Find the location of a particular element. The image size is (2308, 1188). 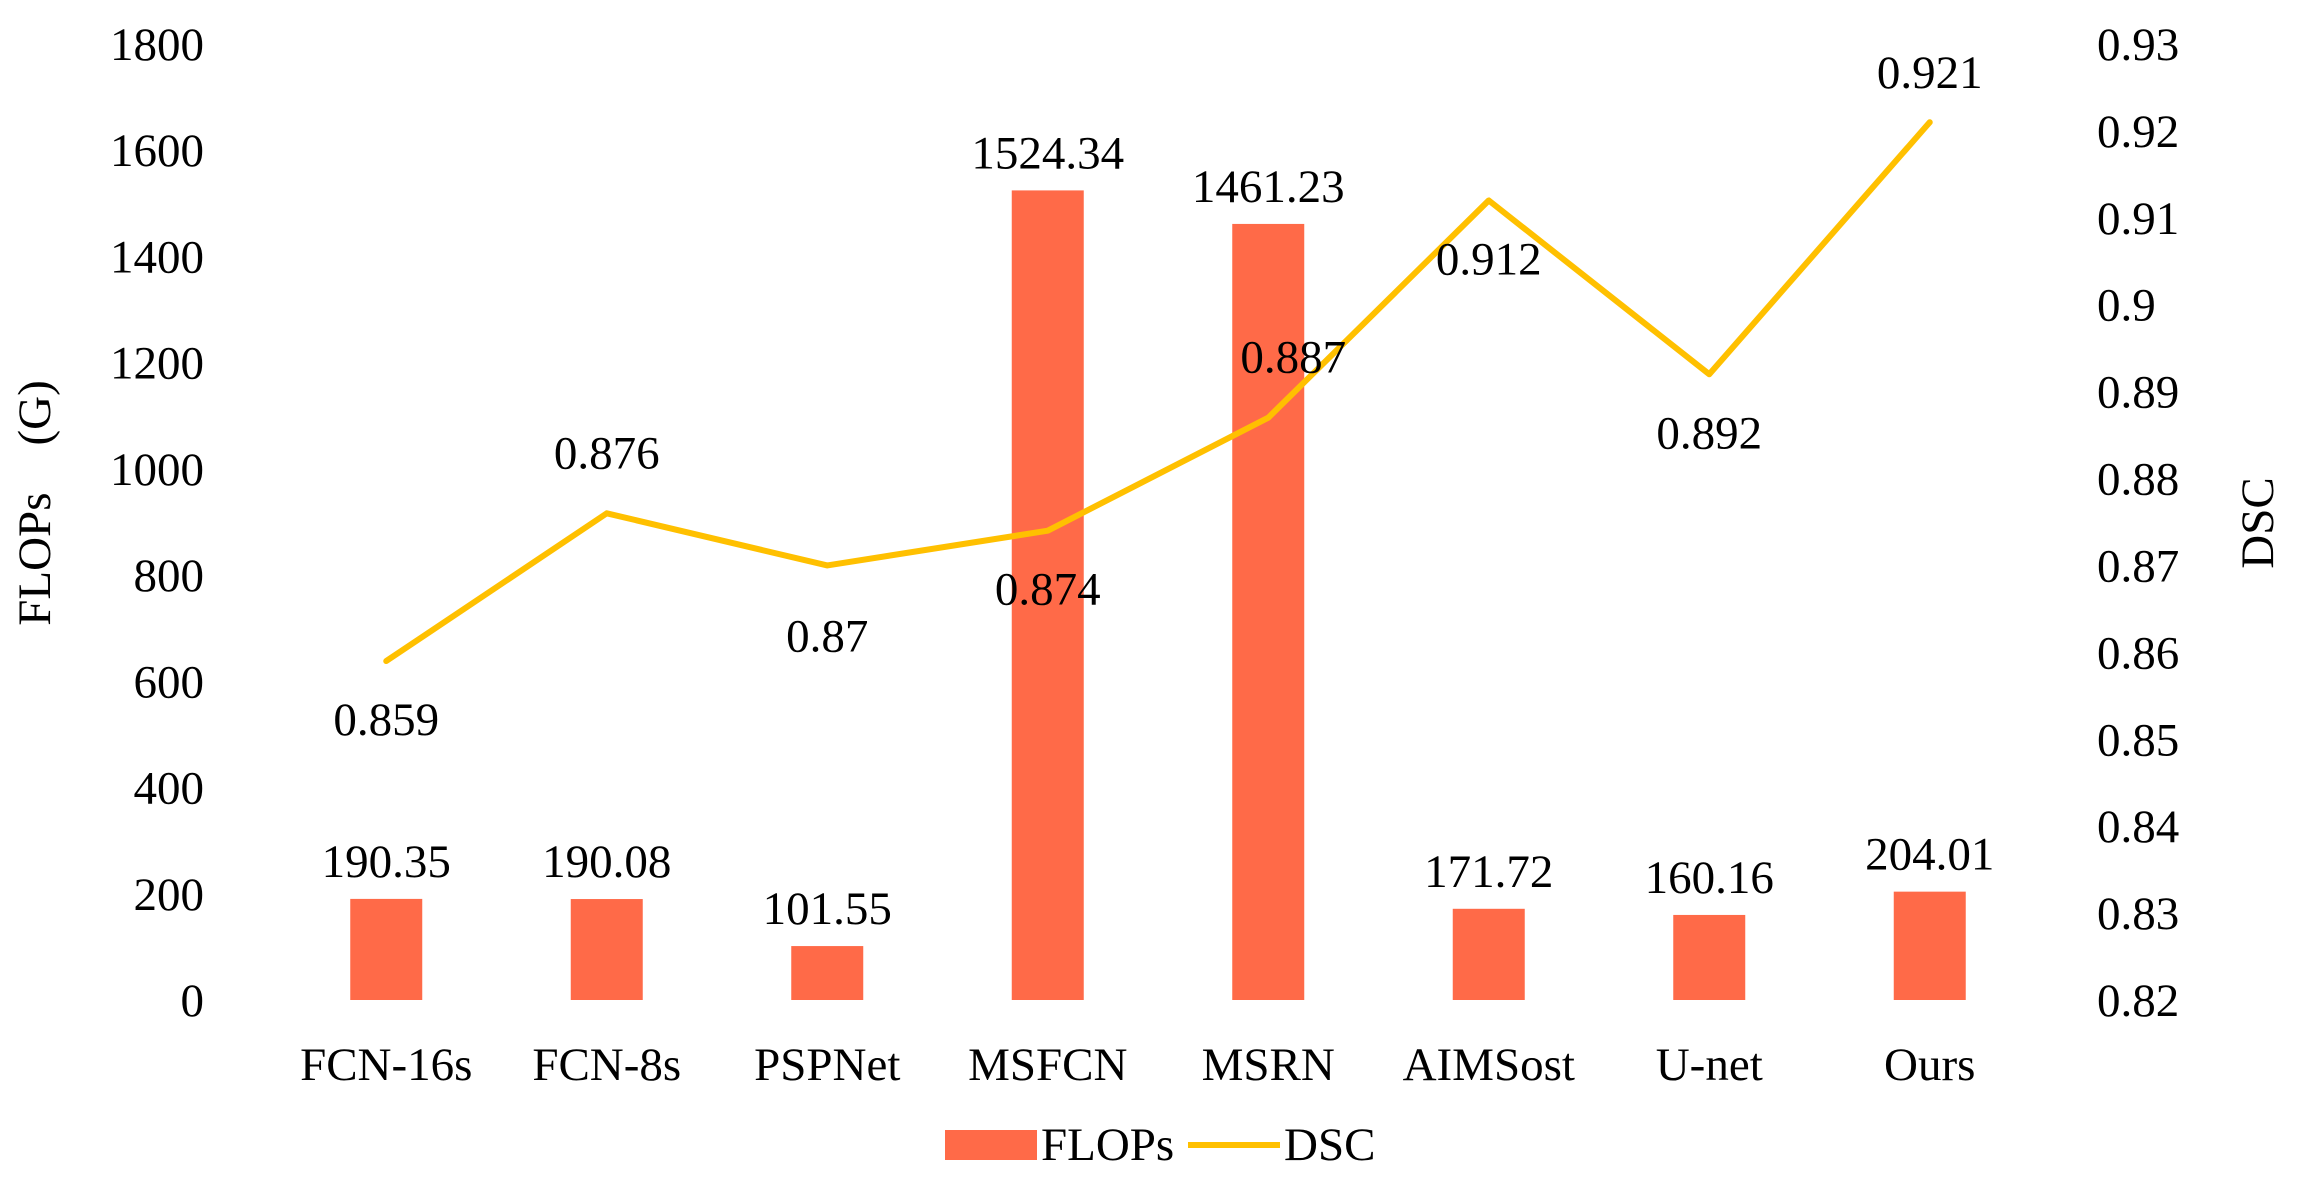

category-label: MSFCN is located at coordinates (1047, 1065).